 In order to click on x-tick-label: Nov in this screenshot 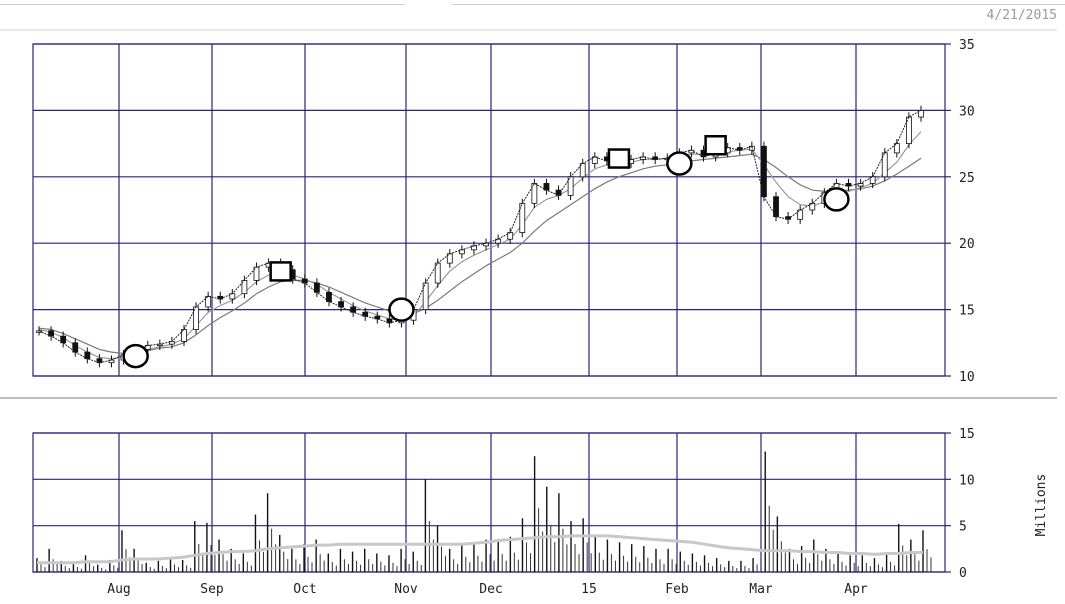, I will do `click(406, 589)`.